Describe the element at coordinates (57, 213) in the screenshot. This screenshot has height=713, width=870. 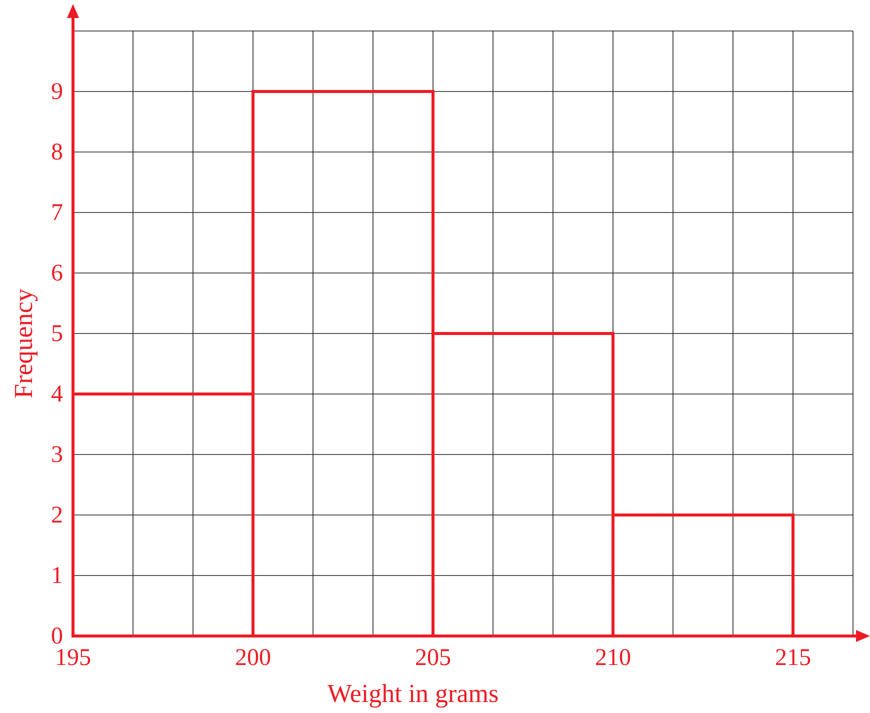
I see `y-tick-label: 7` at that location.